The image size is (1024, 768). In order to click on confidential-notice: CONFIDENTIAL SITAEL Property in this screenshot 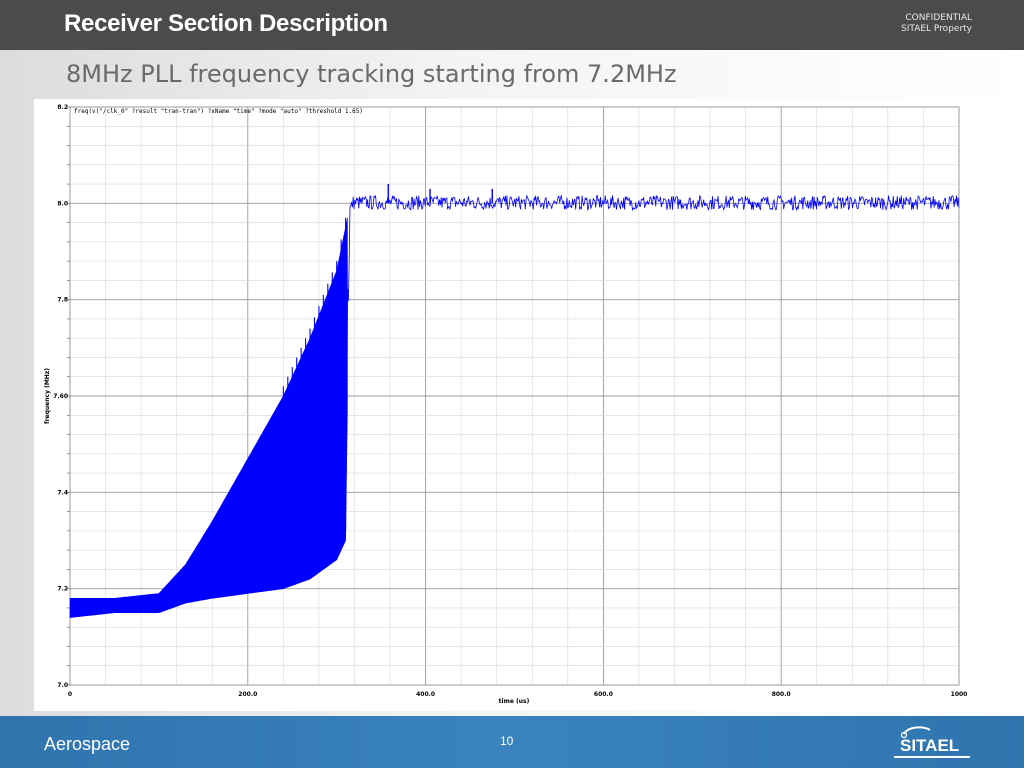, I will do `click(912, 24)`.